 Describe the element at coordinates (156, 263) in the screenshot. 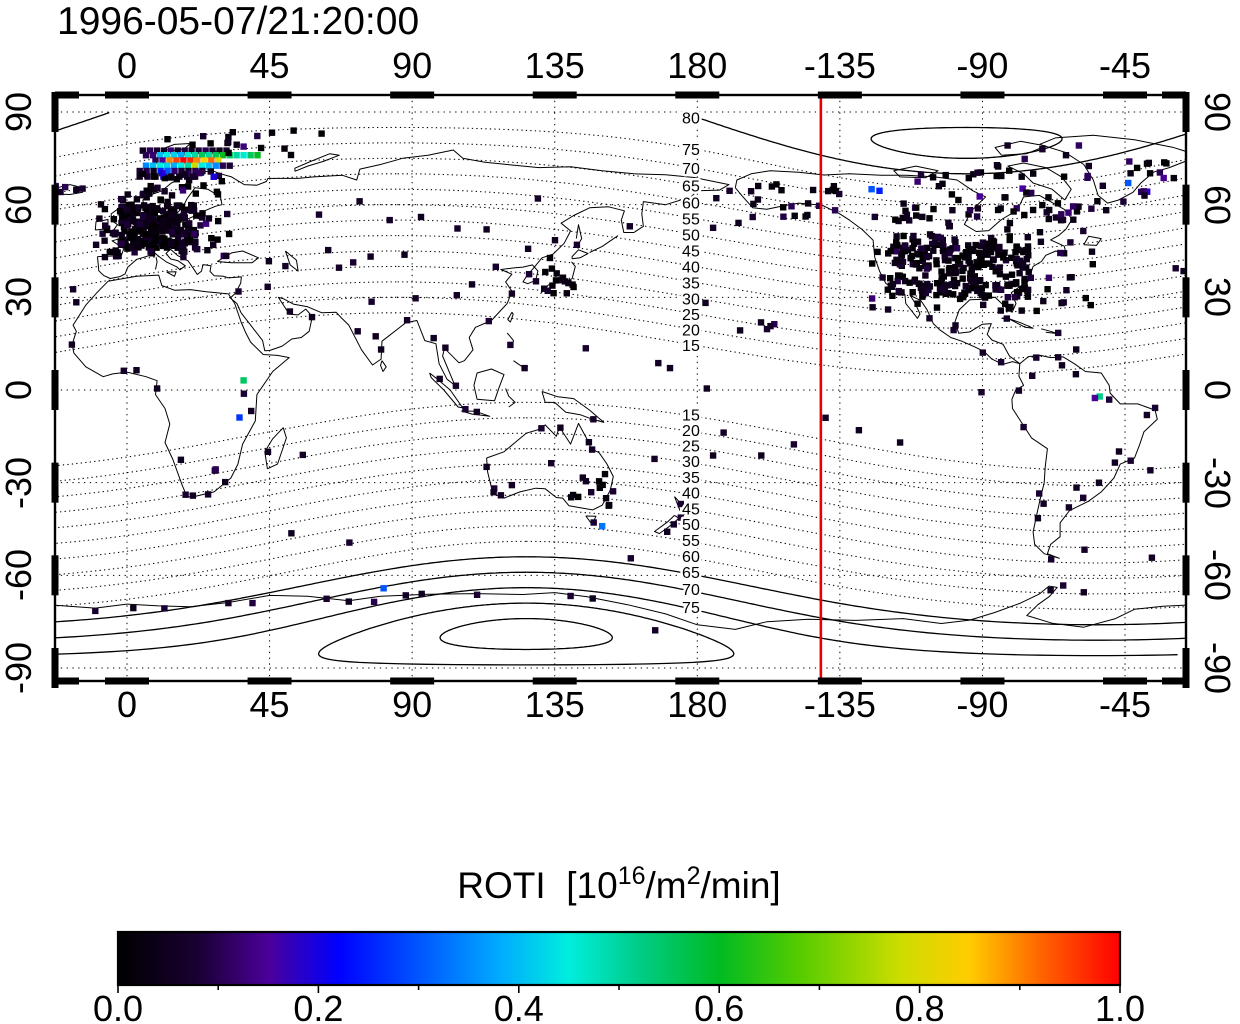

I see `coastline-corsica_sardinia` at that location.